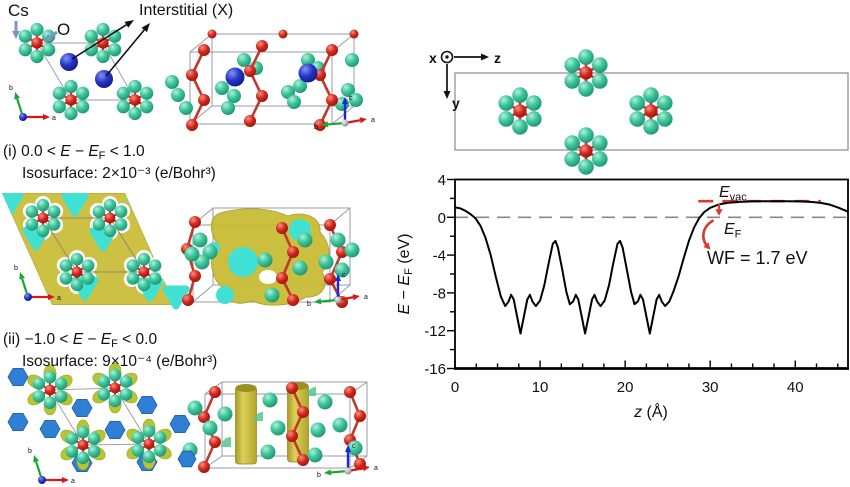  Describe the element at coordinates (311, 391) in the screenshot. I see `isosurface-fan` at that location.